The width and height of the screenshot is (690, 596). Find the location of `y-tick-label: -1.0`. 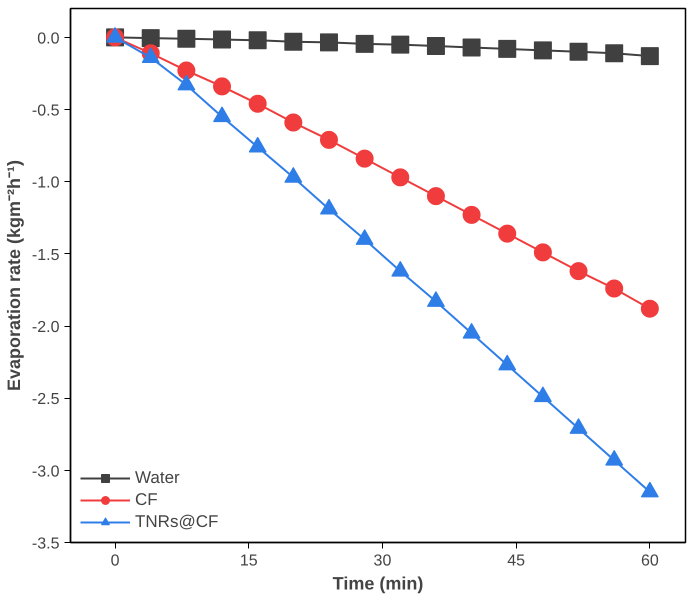

y-tick-label: -1.0 is located at coordinates (46, 183).